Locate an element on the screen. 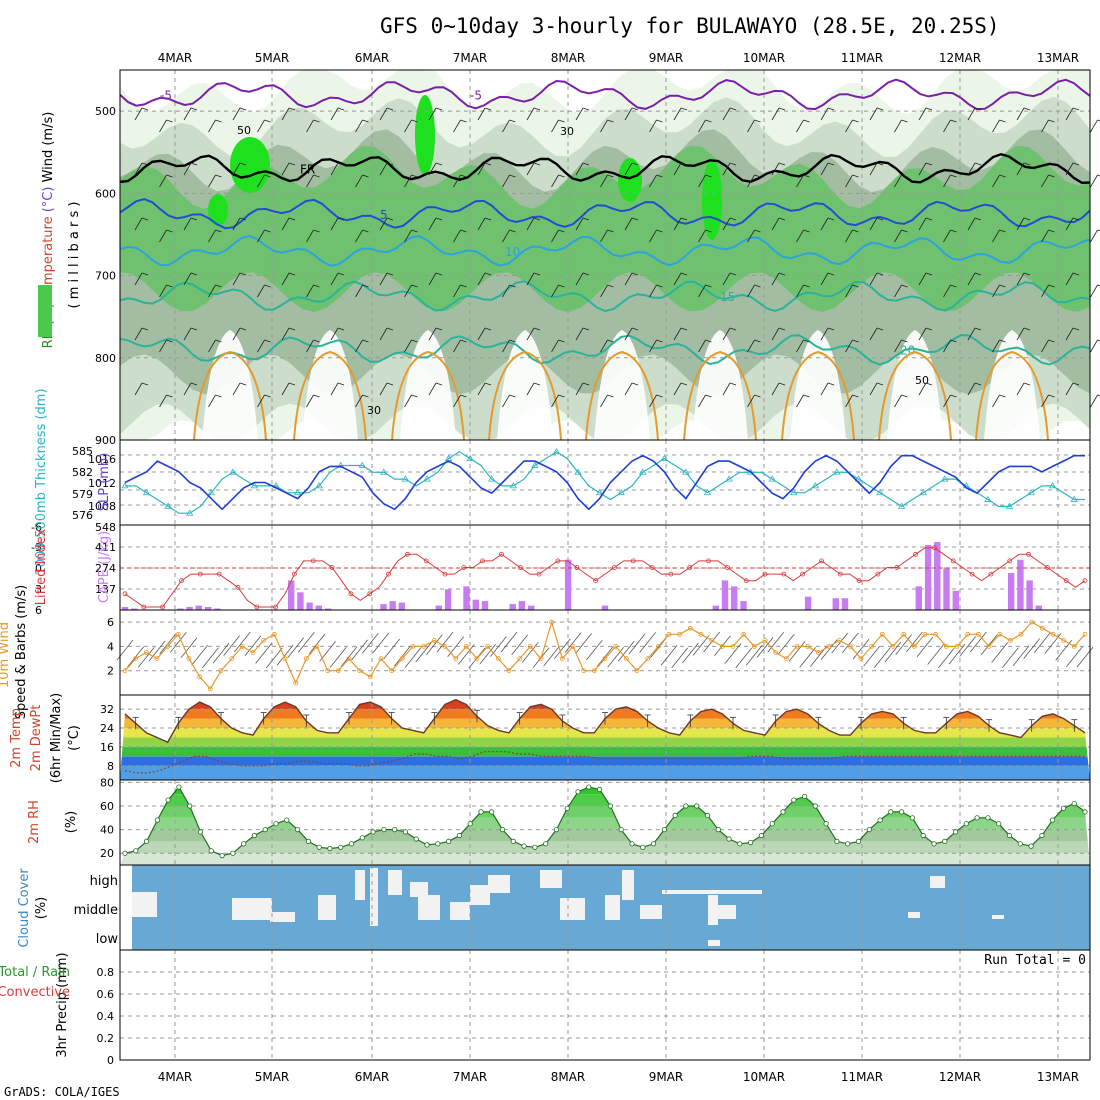 The image size is (1100, 1100). li-ylabel: Lifted Index is located at coordinates (41, 566).